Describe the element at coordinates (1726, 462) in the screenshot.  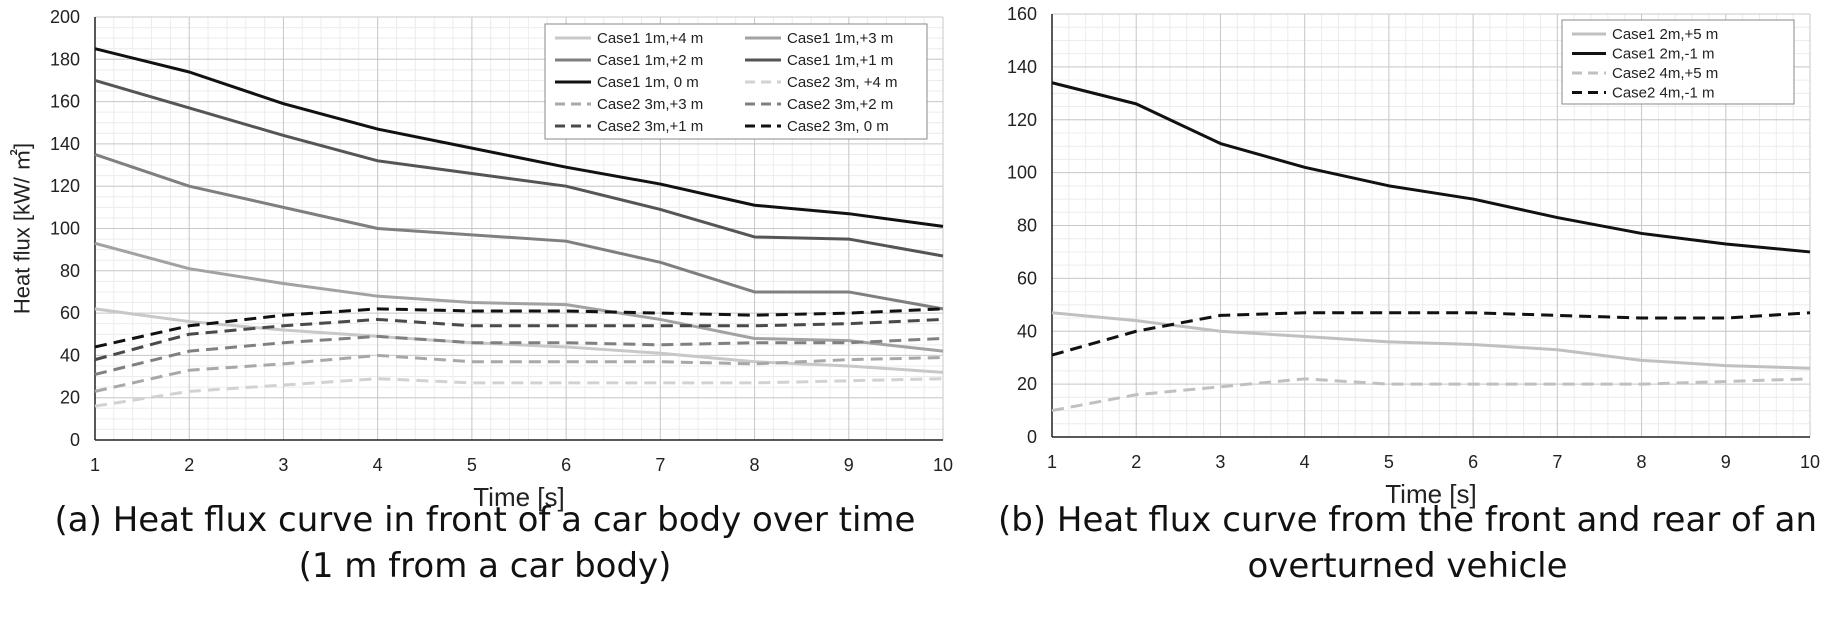
I see `chart-b-x-tick-label: 9` at that location.